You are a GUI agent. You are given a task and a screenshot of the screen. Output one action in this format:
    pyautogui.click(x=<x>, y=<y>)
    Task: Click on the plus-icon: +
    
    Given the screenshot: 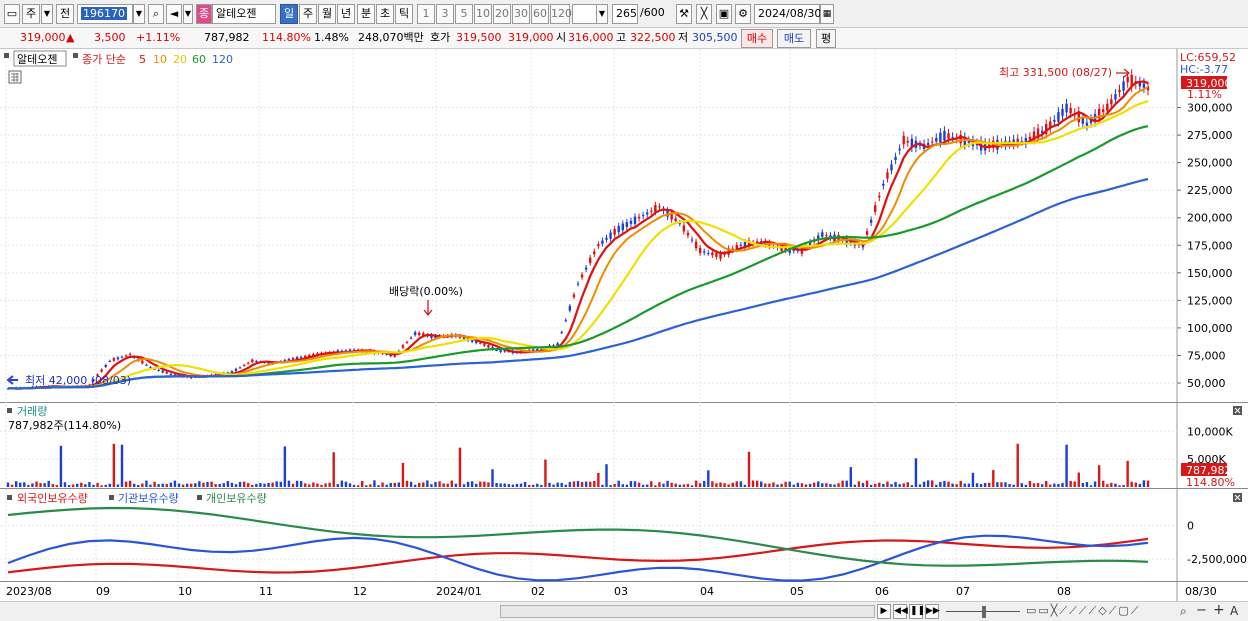 What is the action you would take?
    pyautogui.click(x=1219, y=610)
    